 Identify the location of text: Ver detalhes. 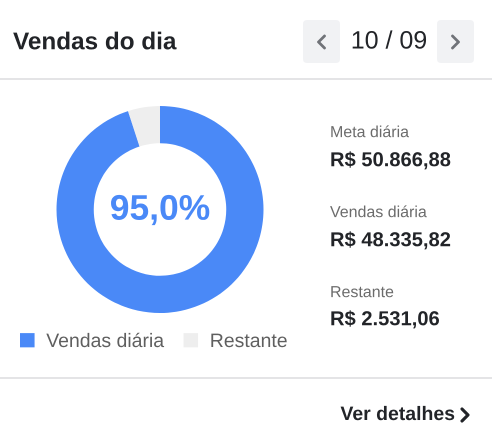
(397, 413).